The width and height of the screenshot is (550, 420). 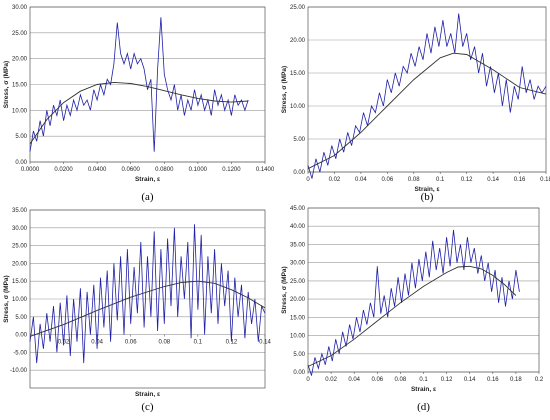 What do you see at coordinates (19, 371) in the screenshot?
I see `y-tick-label: -10.00` at bounding box center [19, 371].